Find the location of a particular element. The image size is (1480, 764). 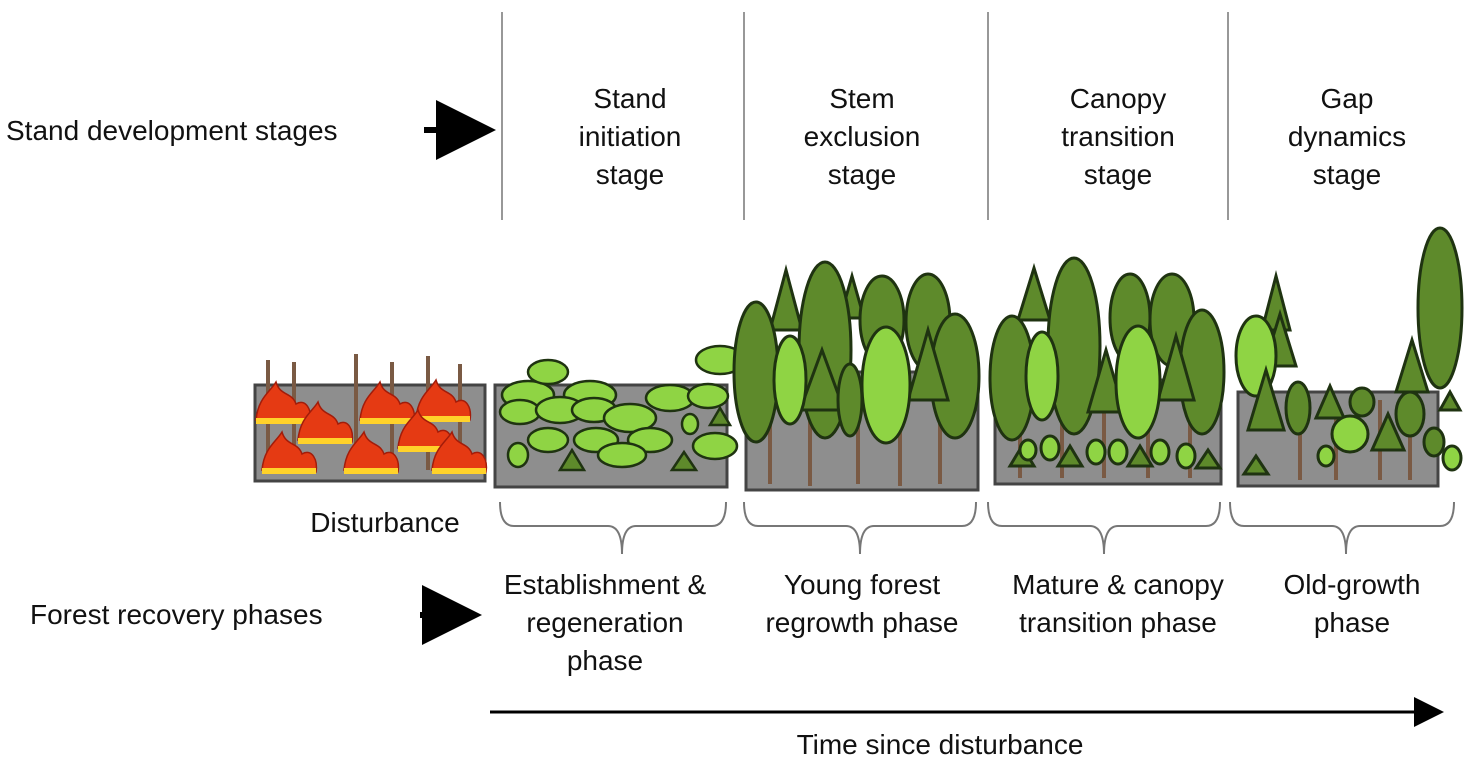

stage-dividers is located at coordinates (865, 116).